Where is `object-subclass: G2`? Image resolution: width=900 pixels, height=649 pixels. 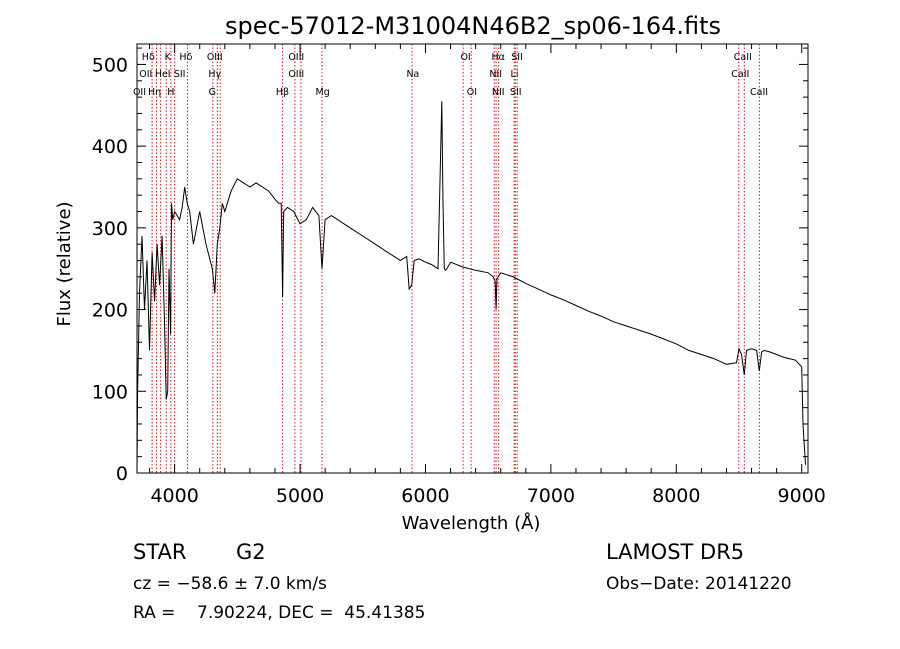
object-subclass: G2 is located at coordinates (251, 552).